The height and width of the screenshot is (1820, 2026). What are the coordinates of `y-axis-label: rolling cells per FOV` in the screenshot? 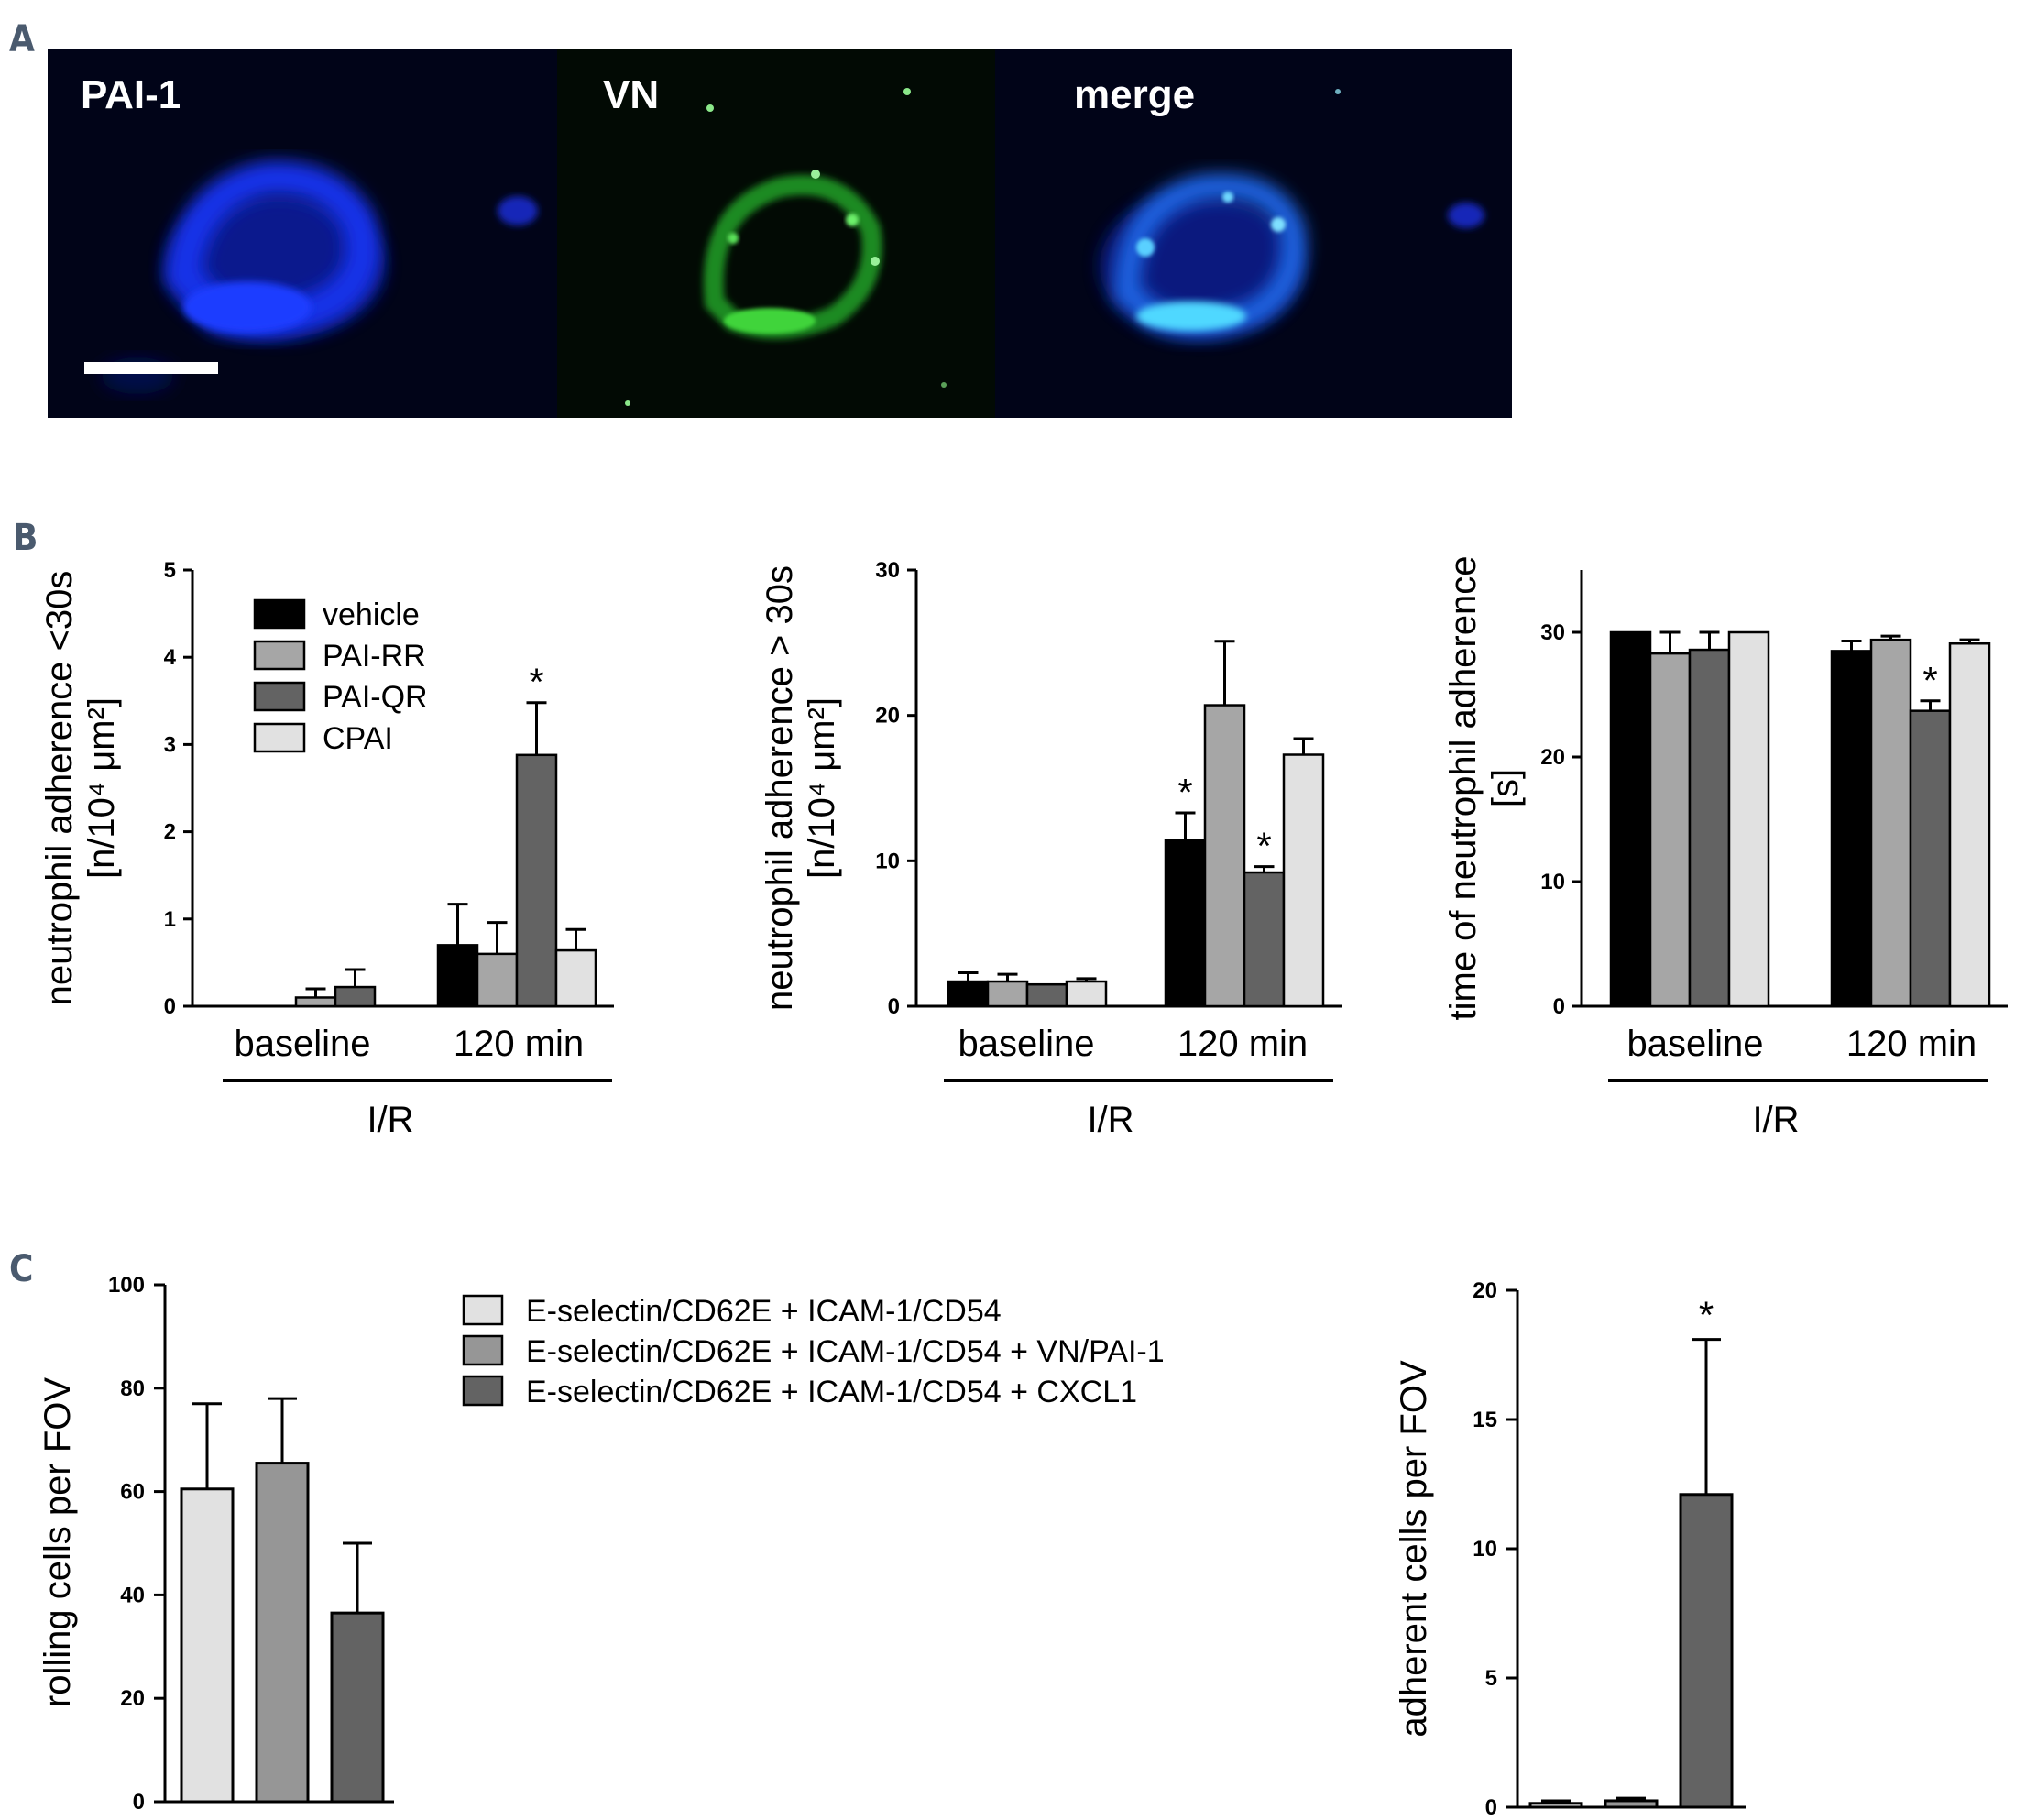 It's located at (58, 1542).